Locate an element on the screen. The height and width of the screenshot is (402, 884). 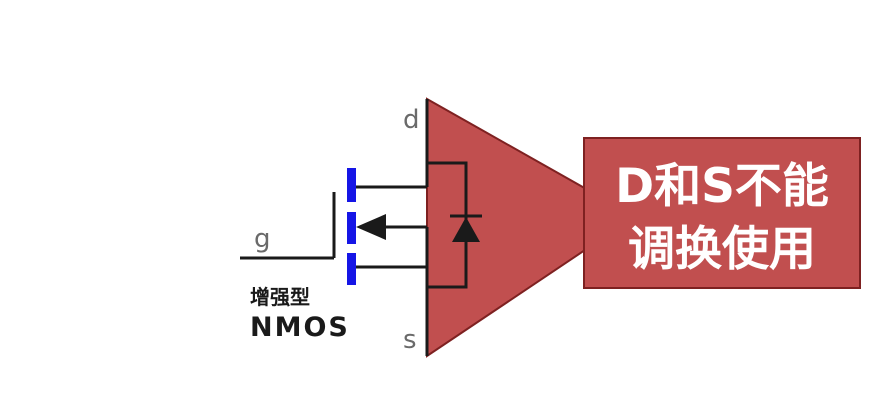
callout-box is located at coordinates (722, 213).